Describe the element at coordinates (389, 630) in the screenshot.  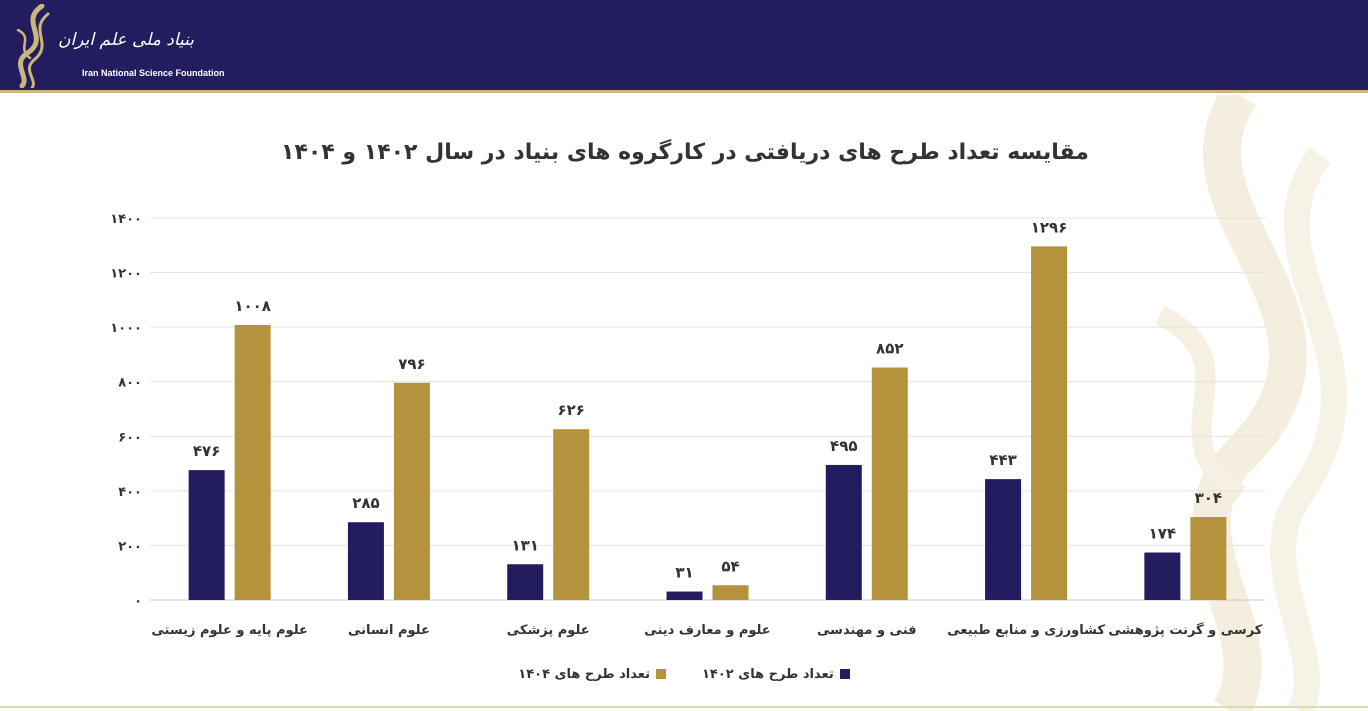
I see `x-category-label: علوم انسانی` at that location.